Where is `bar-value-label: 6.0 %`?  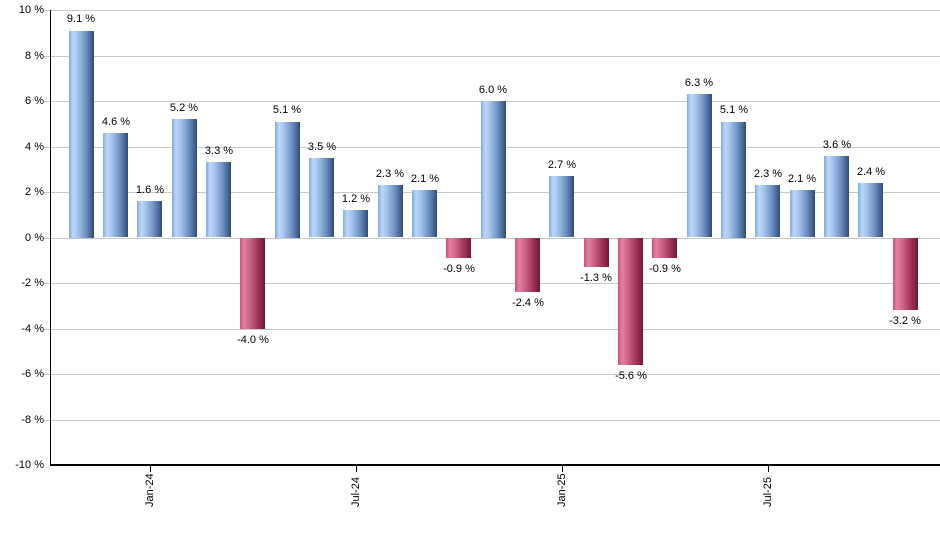
bar-value-label: 6.0 % is located at coordinates (493, 90).